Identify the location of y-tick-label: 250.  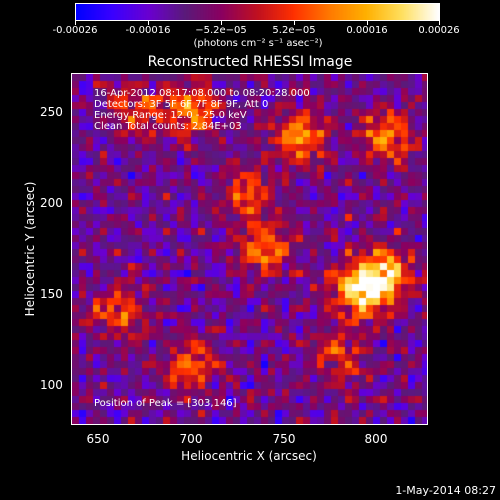
(51, 112).